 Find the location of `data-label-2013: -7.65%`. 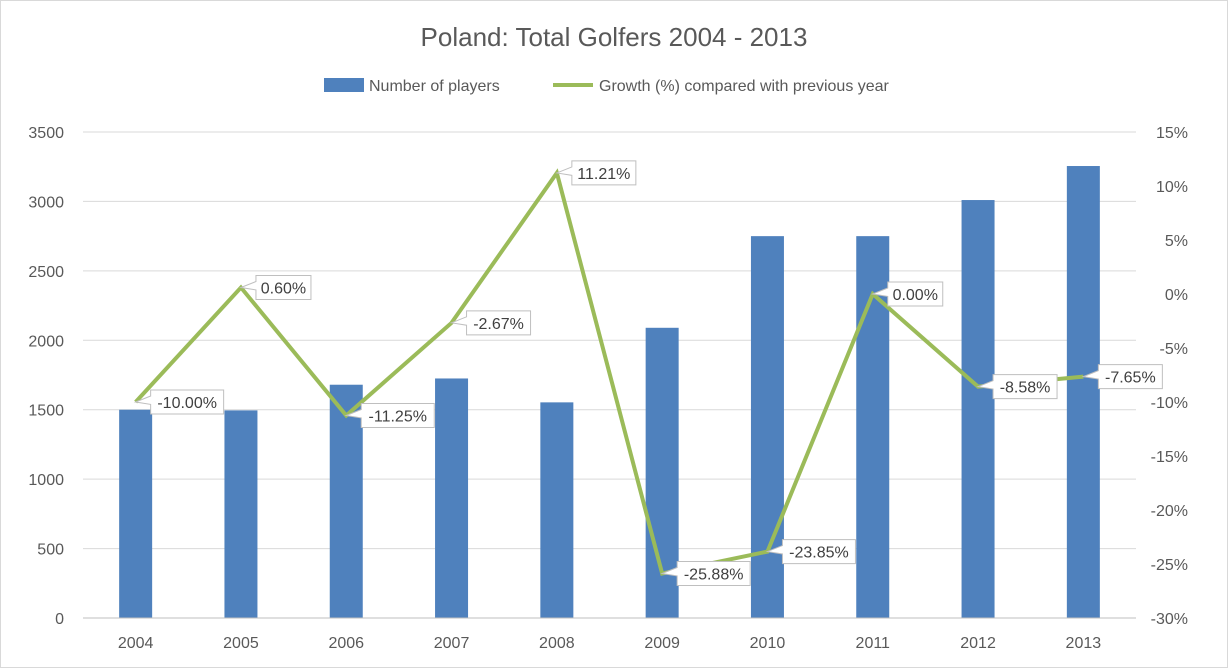

data-label-2013: -7.65% is located at coordinates (1122, 377).